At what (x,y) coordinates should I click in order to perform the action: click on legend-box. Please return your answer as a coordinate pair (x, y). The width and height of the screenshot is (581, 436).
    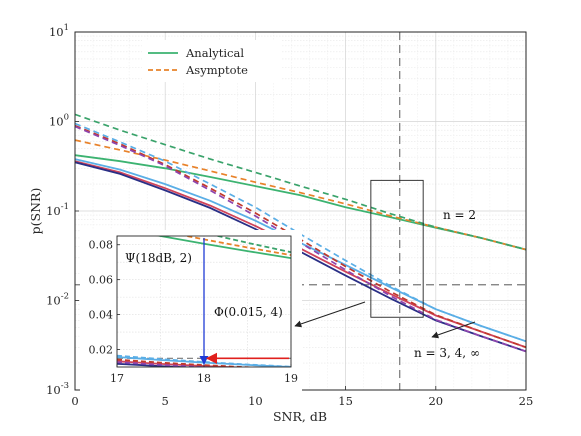
    Looking at the image, I should click on (212, 61).